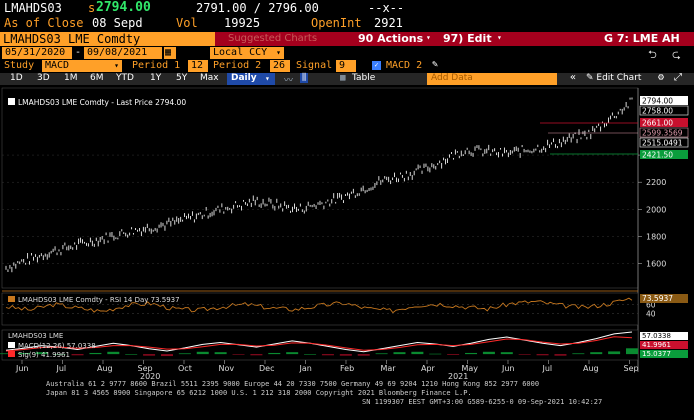 The image size is (694, 420). Describe the element at coordinates (656, 354) in the screenshot. I see `macd-value-label: 15.0377` at that location.